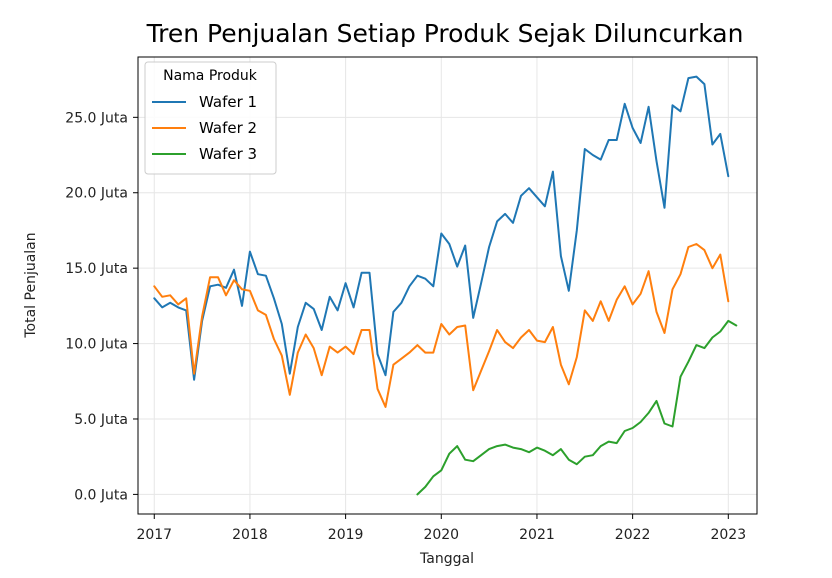  Describe the element at coordinates (101, 420) in the screenshot. I see `y-tick-label: 5.0 Juta` at that location.